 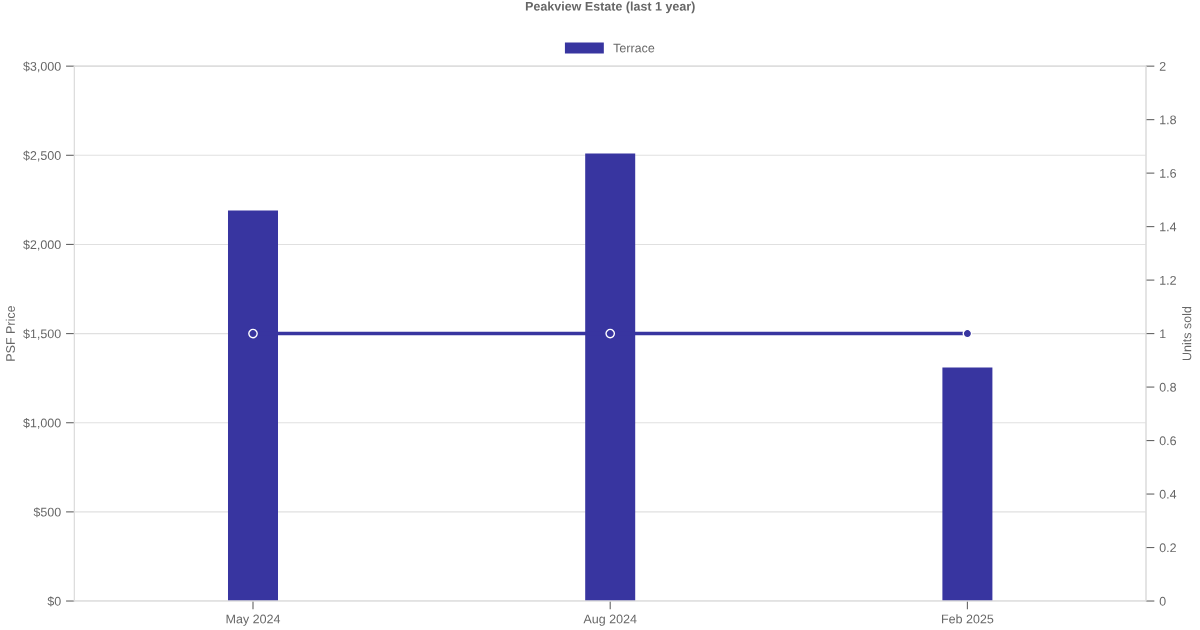 I want to click on x-tick-label: Aug 2024, so click(x=610, y=620).